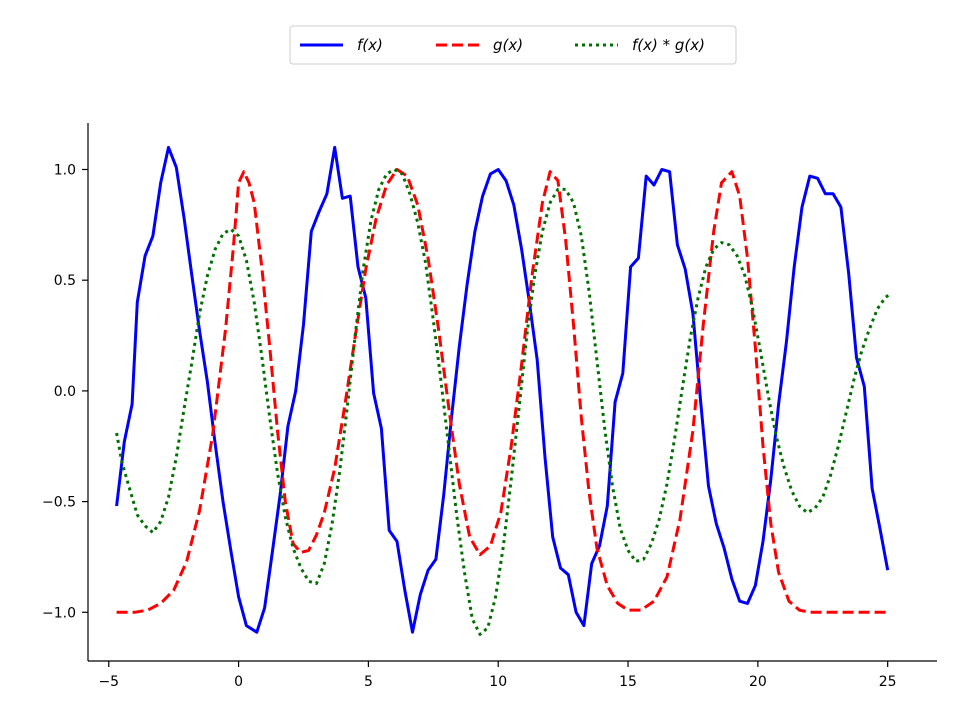 The width and height of the screenshot is (960, 720). I want to click on x-tick-label: 0, so click(238, 682).